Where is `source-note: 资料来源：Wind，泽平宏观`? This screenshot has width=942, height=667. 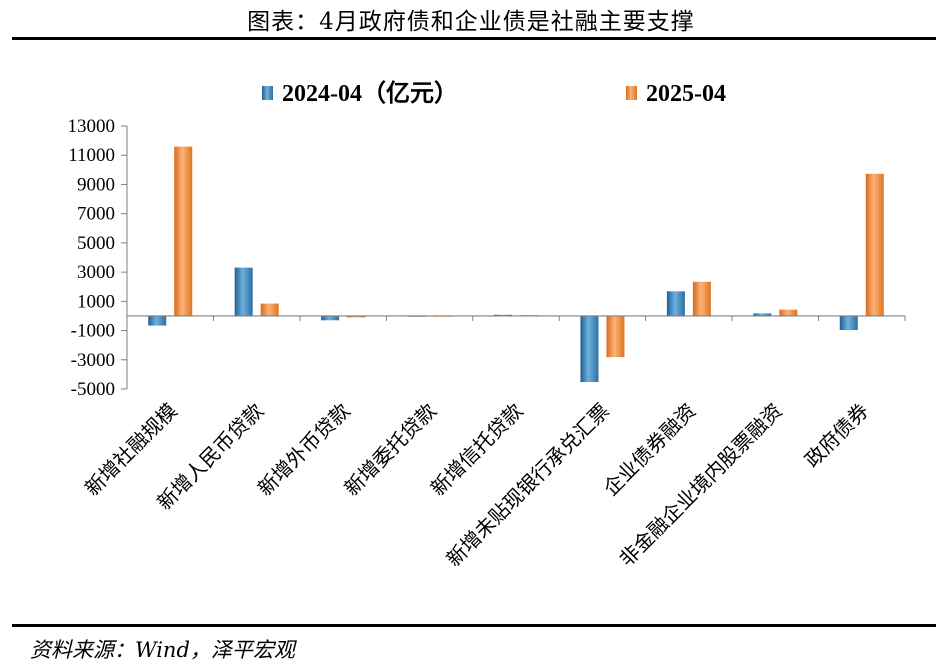 source-note: 资料来源：Wind，泽平宏观 is located at coordinates (162, 650).